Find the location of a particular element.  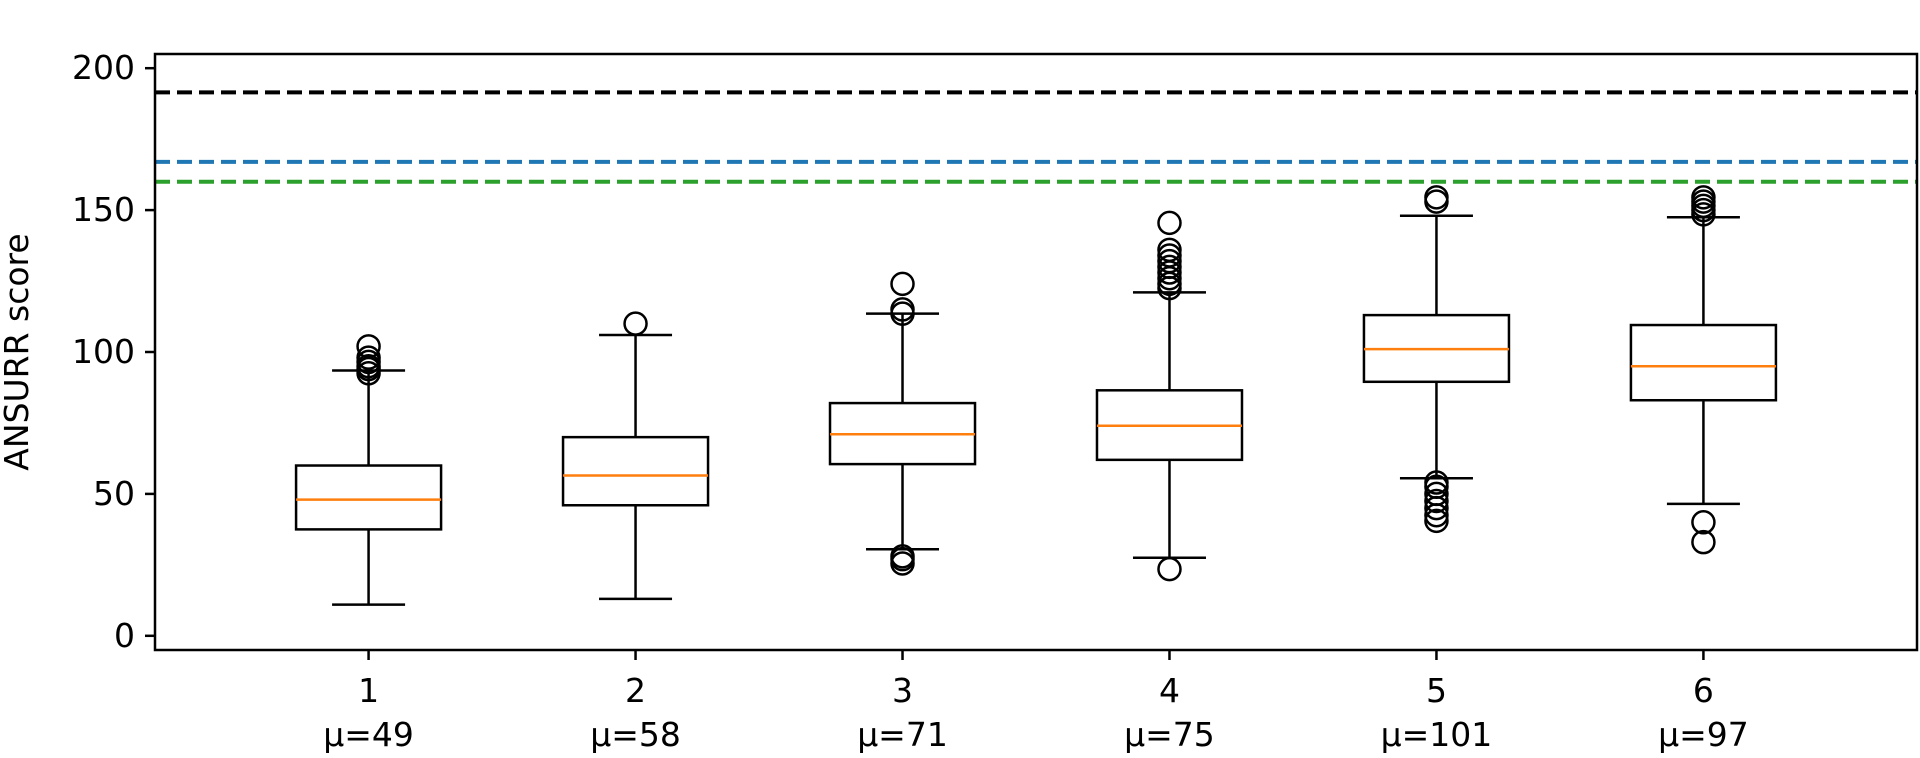

x-tick-label: 6 is located at coordinates (1703, 690).